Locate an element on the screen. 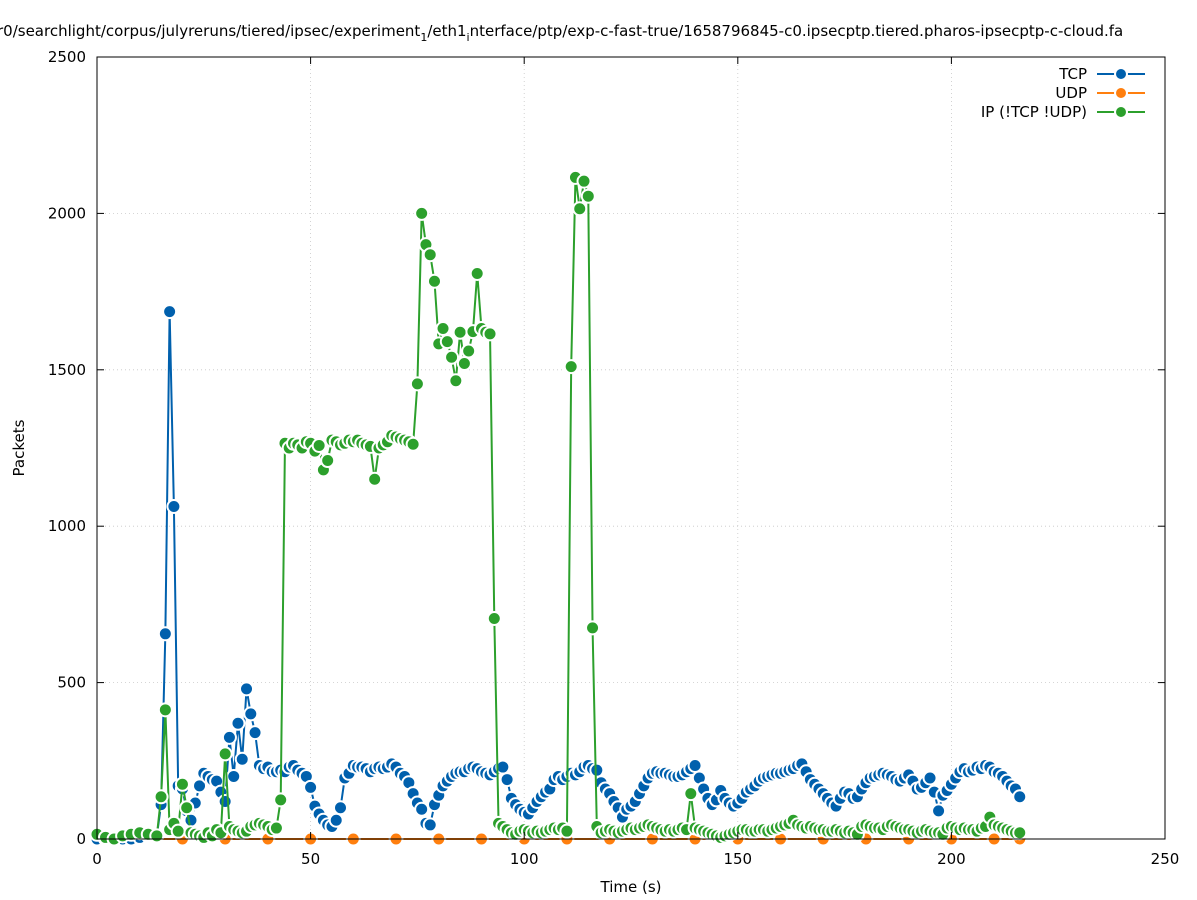 The height and width of the screenshot is (900, 1197). legend-label: UDP is located at coordinates (1071, 93).